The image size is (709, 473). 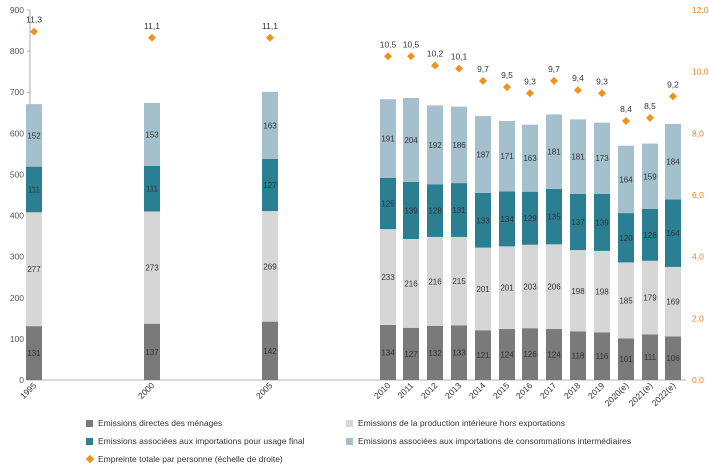 What do you see at coordinates (700, 72) in the screenshot?
I see `y2-tick-label: 10,0` at bounding box center [700, 72].